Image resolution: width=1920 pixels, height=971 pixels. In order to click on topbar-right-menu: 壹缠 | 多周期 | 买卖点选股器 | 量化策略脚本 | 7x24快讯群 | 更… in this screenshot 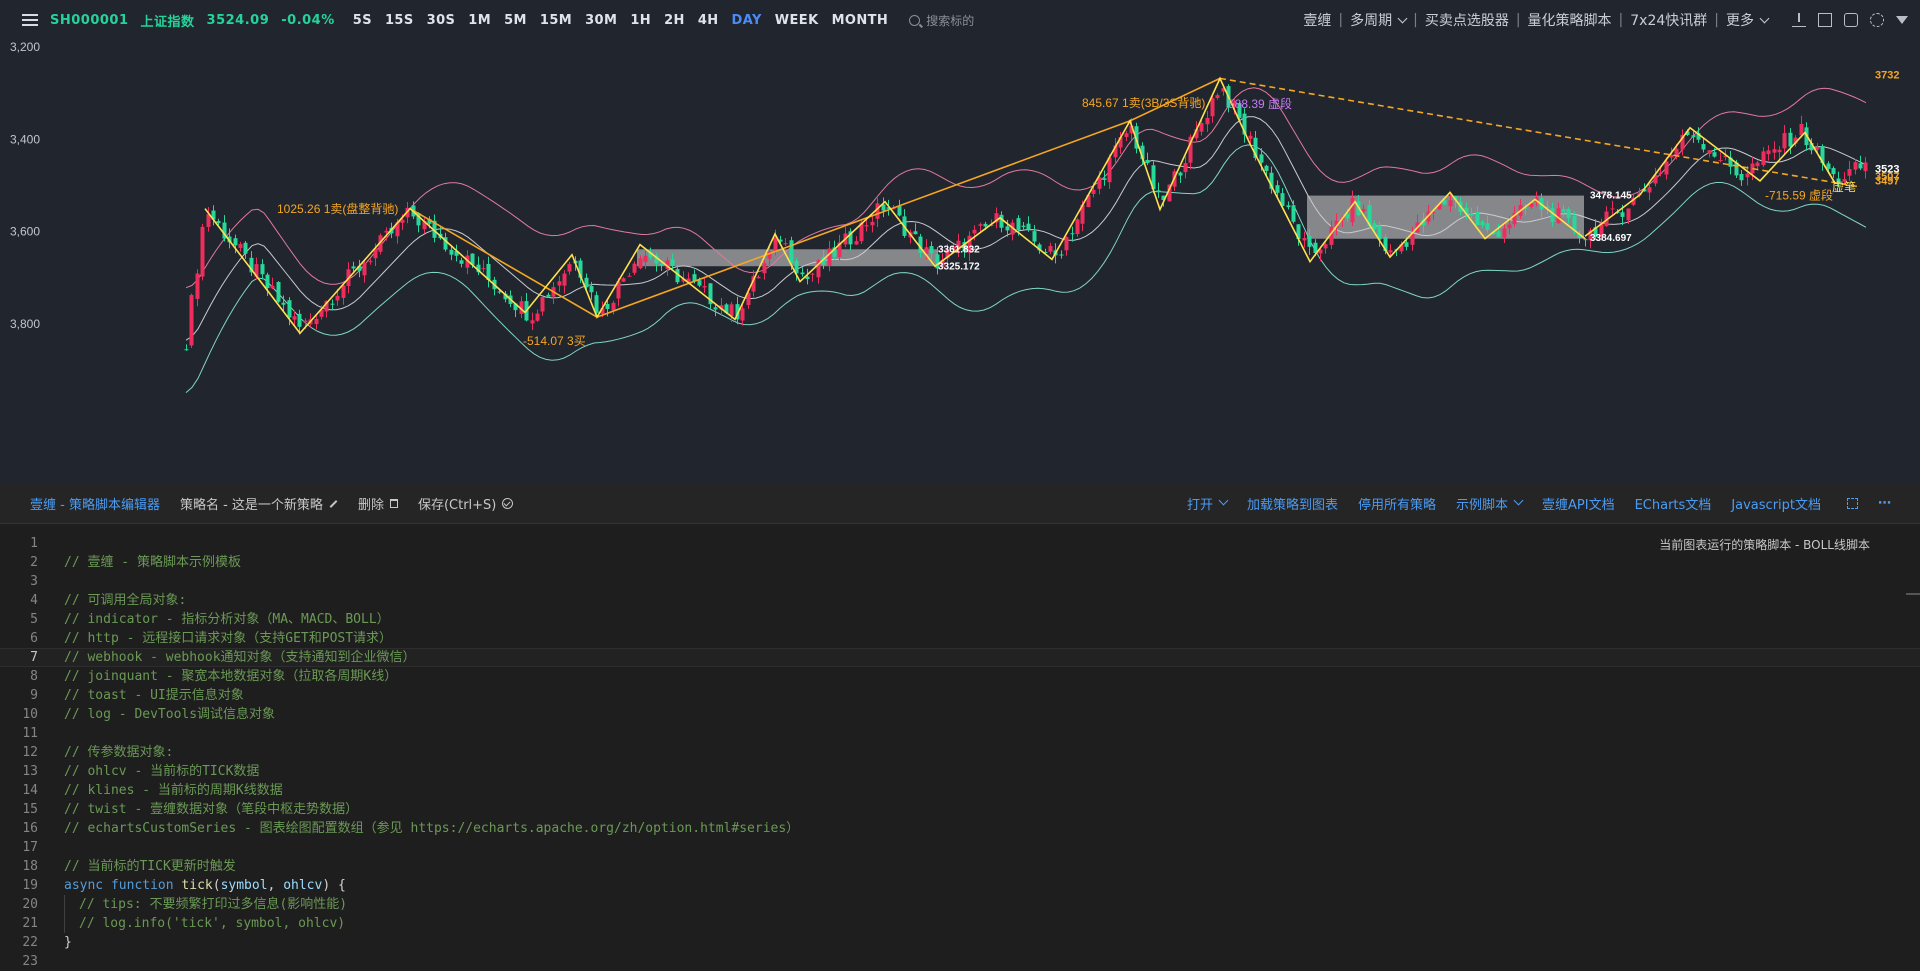, I will do `click(1605, 20)`.